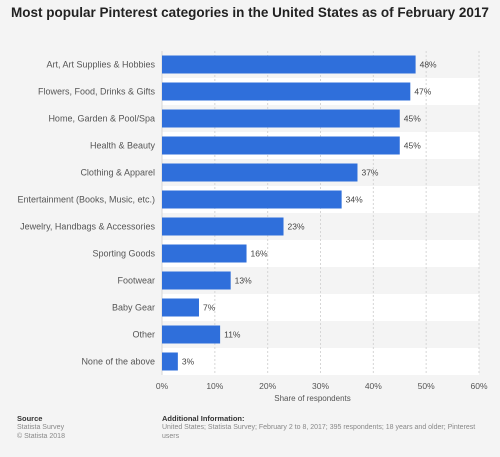 The width and height of the screenshot is (500, 457). I want to click on x-axis-title: Share of respondents, so click(312, 398).